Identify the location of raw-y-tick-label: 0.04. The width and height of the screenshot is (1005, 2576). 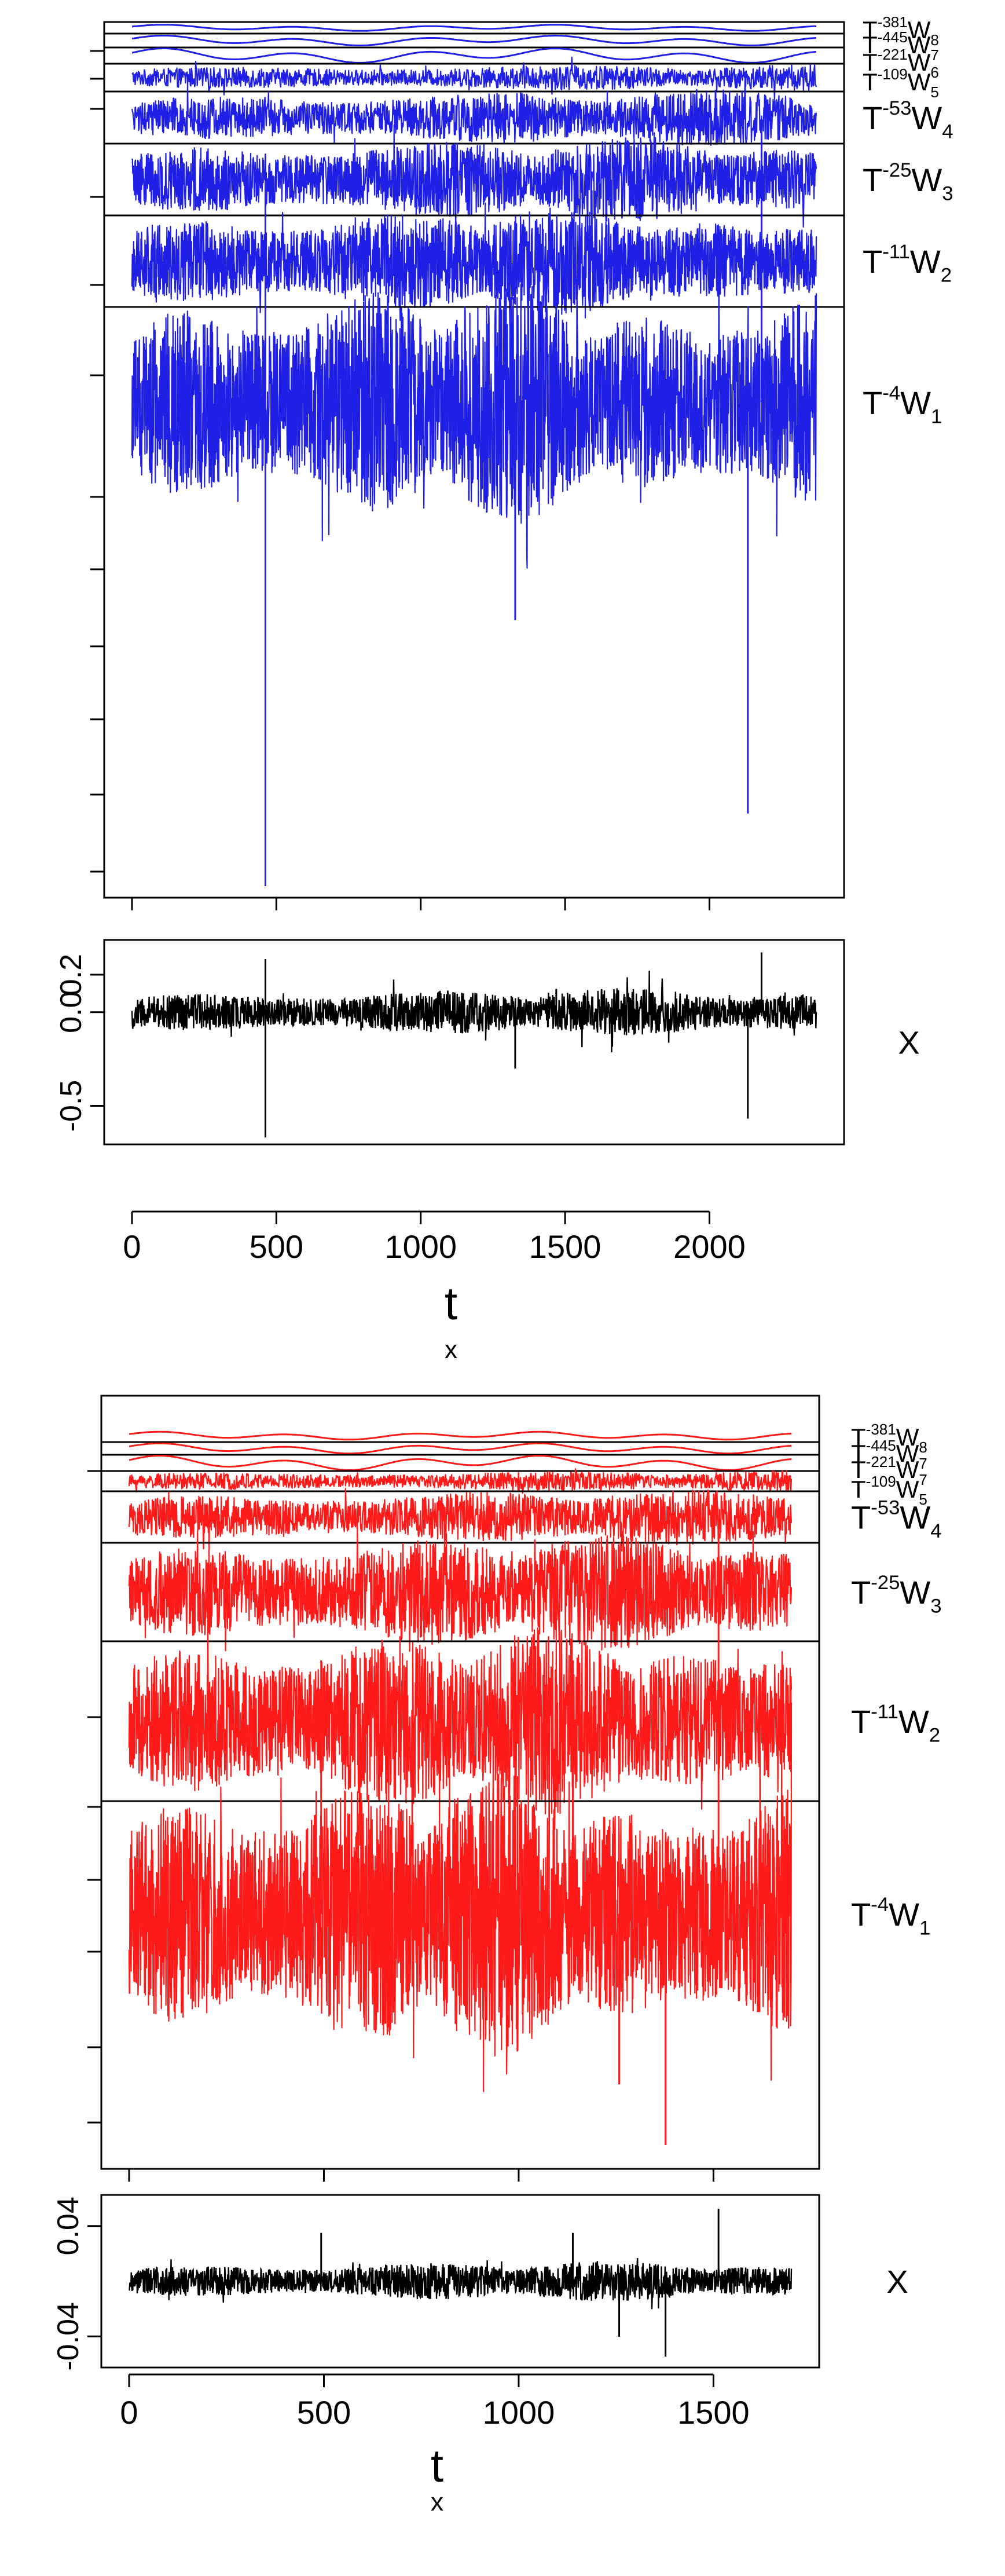
(68, 2226).